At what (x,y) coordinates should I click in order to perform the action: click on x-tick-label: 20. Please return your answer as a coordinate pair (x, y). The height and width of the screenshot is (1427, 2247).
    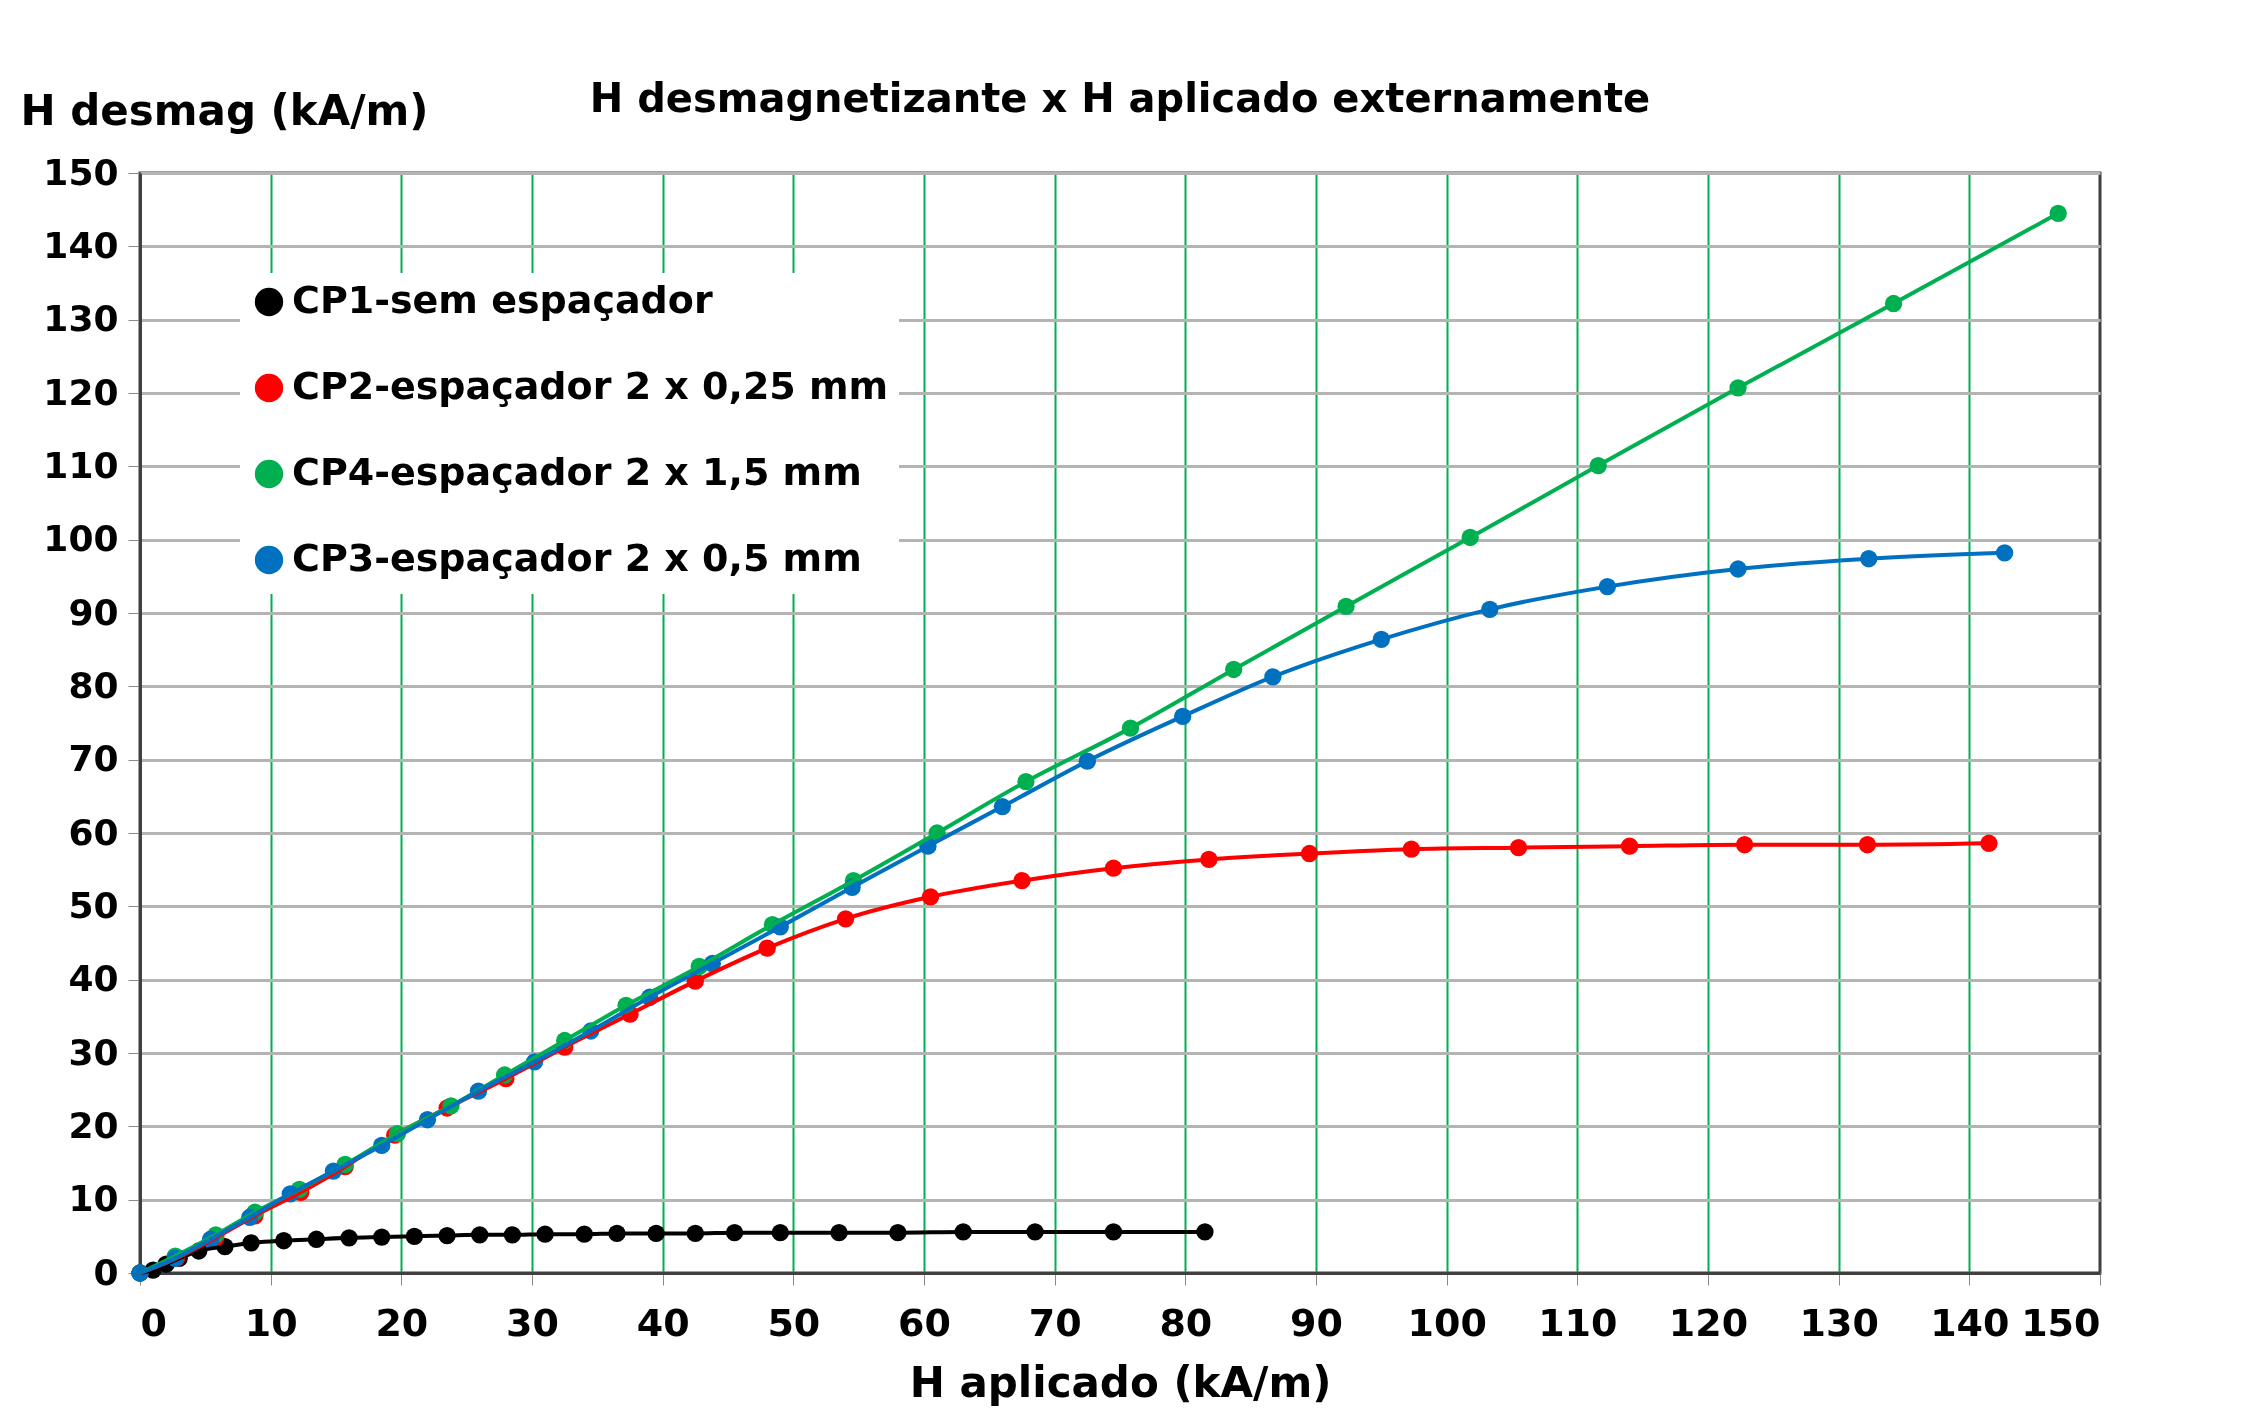
    Looking at the image, I should click on (402, 1322).